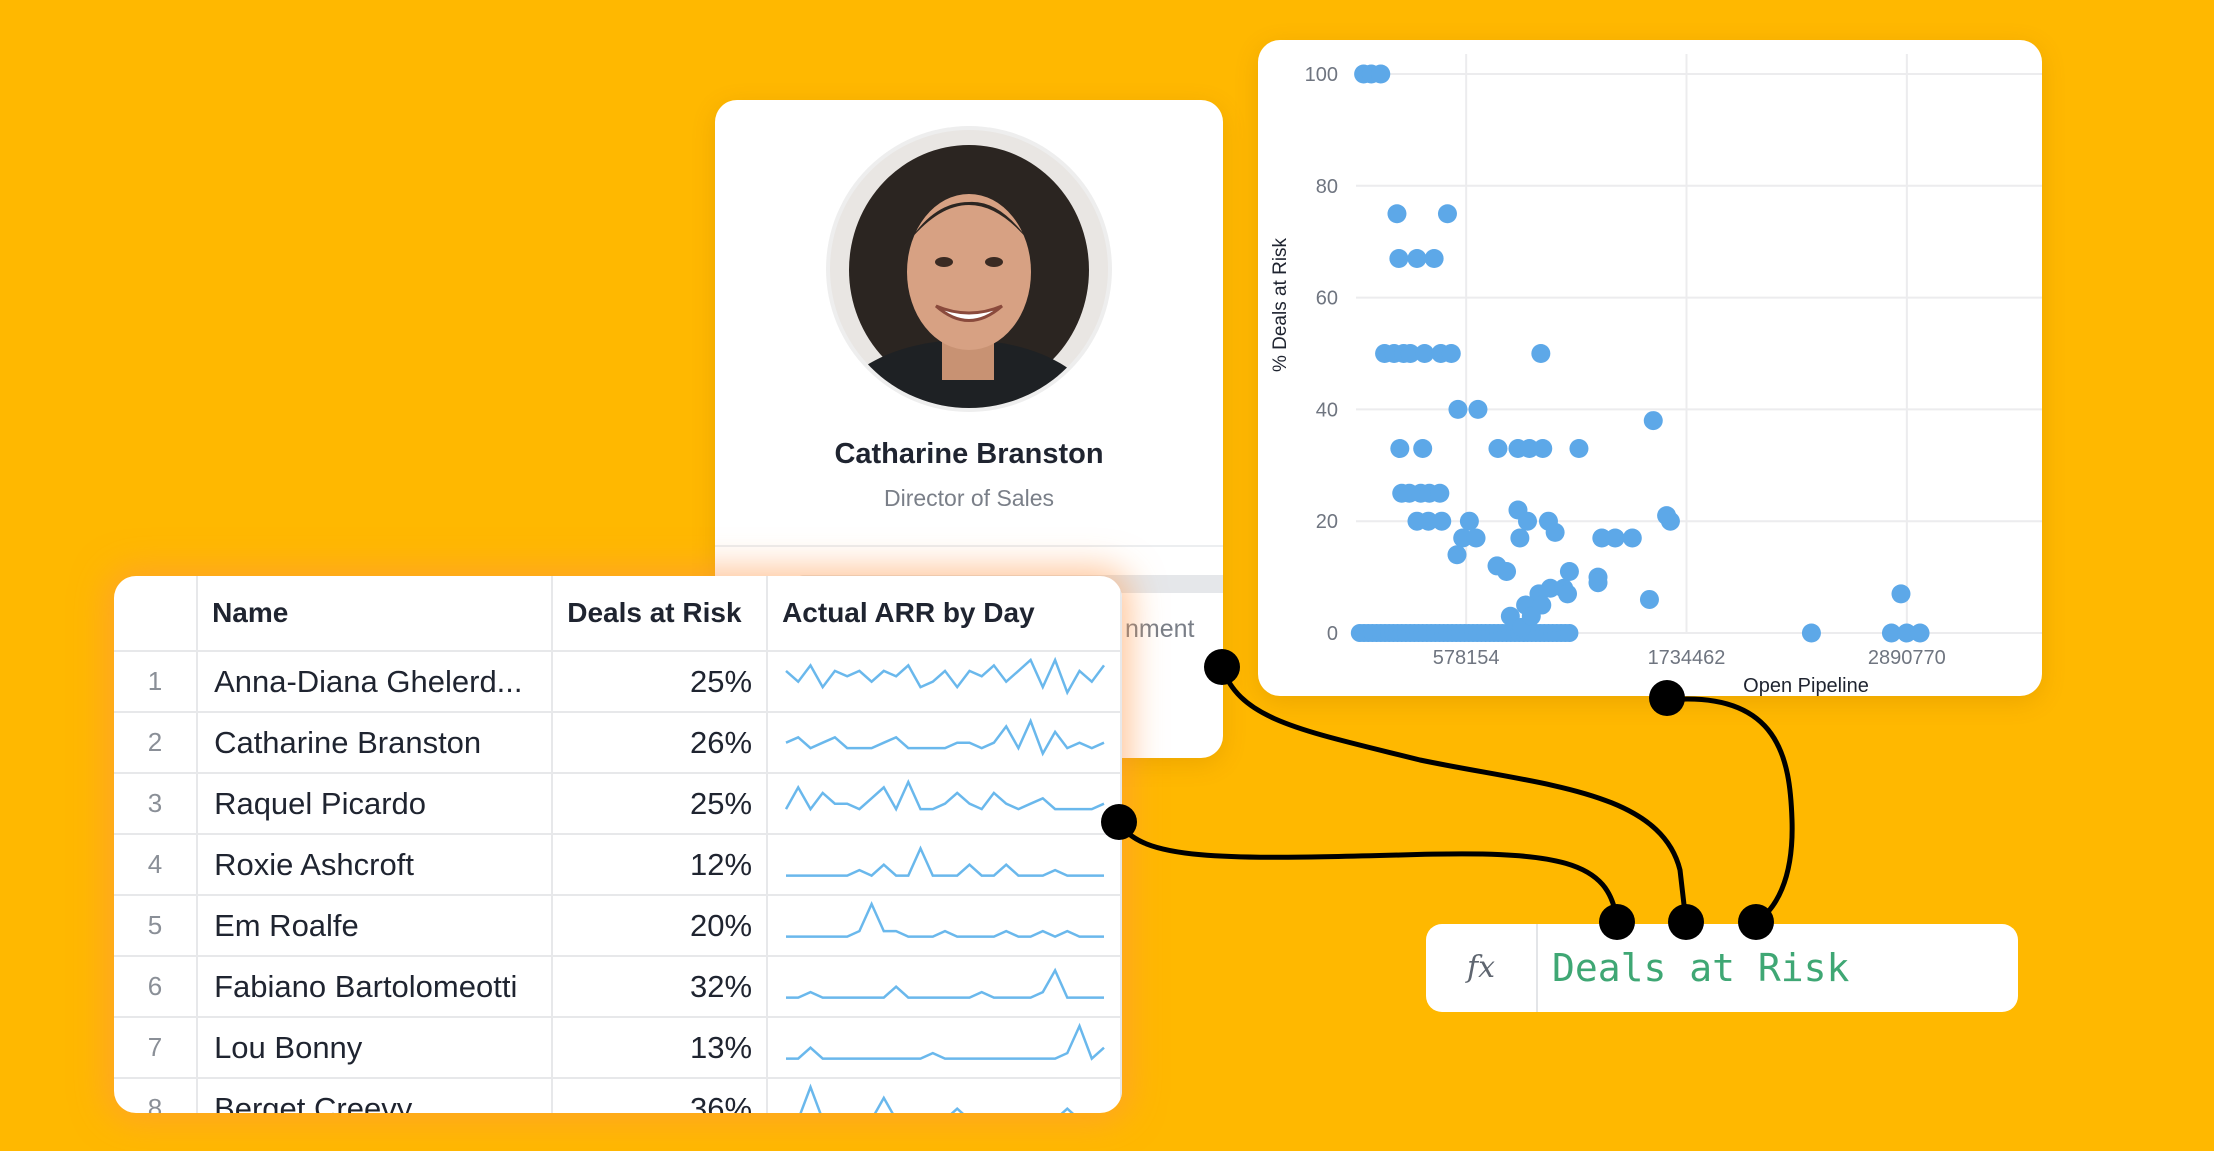 The width and height of the screenshot is (2214, 1151). I want to click on avatar-image, so click(969, 269).